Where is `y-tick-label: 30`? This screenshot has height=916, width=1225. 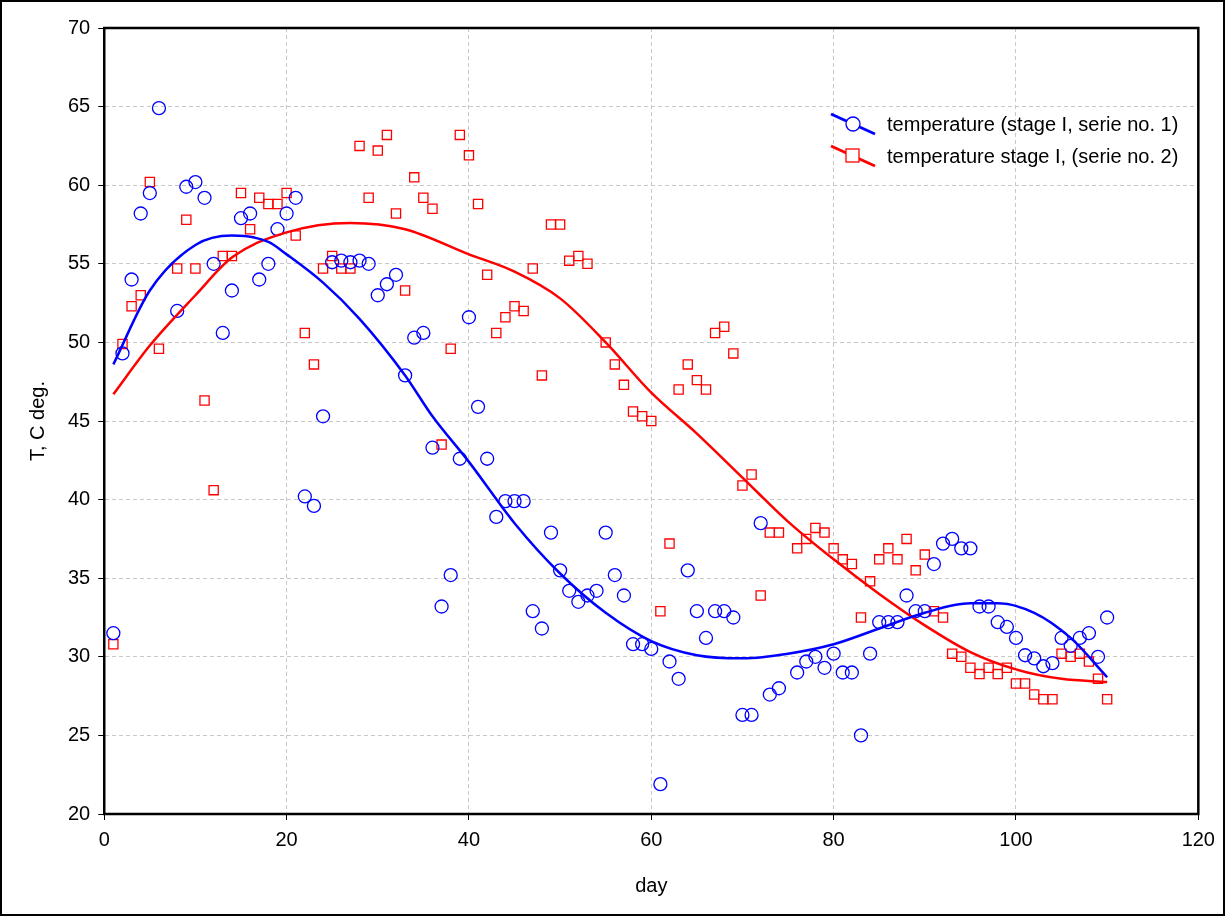 y-tick-label: 30 is located at coordinates (79, 655).